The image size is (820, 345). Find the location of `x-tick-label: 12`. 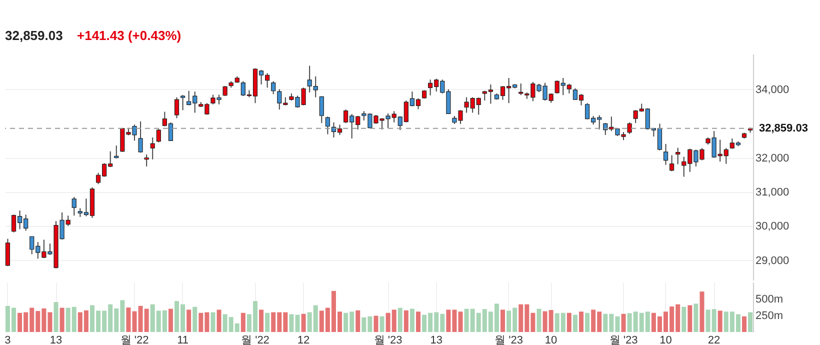

x-tick-label: 12 is located at coordinates (303, 339).